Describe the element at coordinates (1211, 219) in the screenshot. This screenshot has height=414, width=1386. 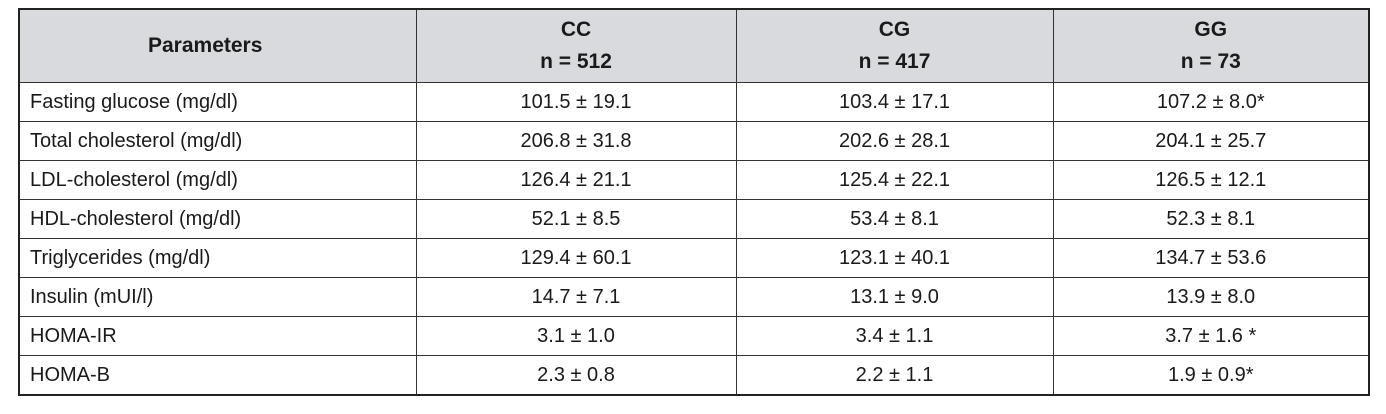
I see `value-cell: 52.3 ± 8.1` at that location.